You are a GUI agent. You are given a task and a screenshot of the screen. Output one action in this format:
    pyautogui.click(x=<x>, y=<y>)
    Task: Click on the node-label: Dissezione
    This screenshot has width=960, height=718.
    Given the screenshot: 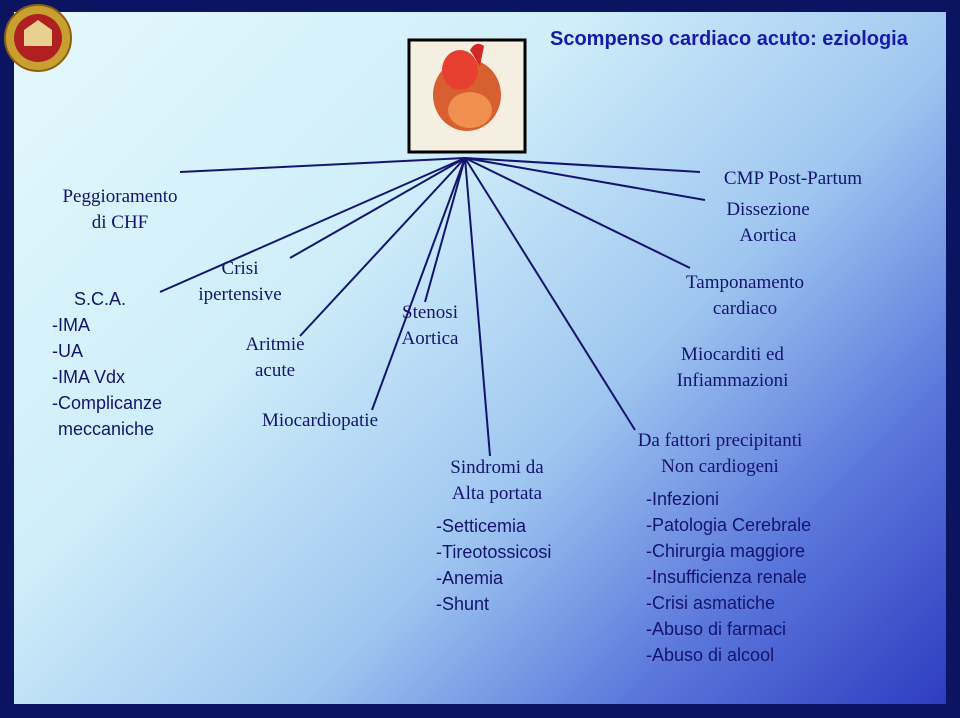 What is the action you would take?
    pyautogui.click(x=768, y=209)
    